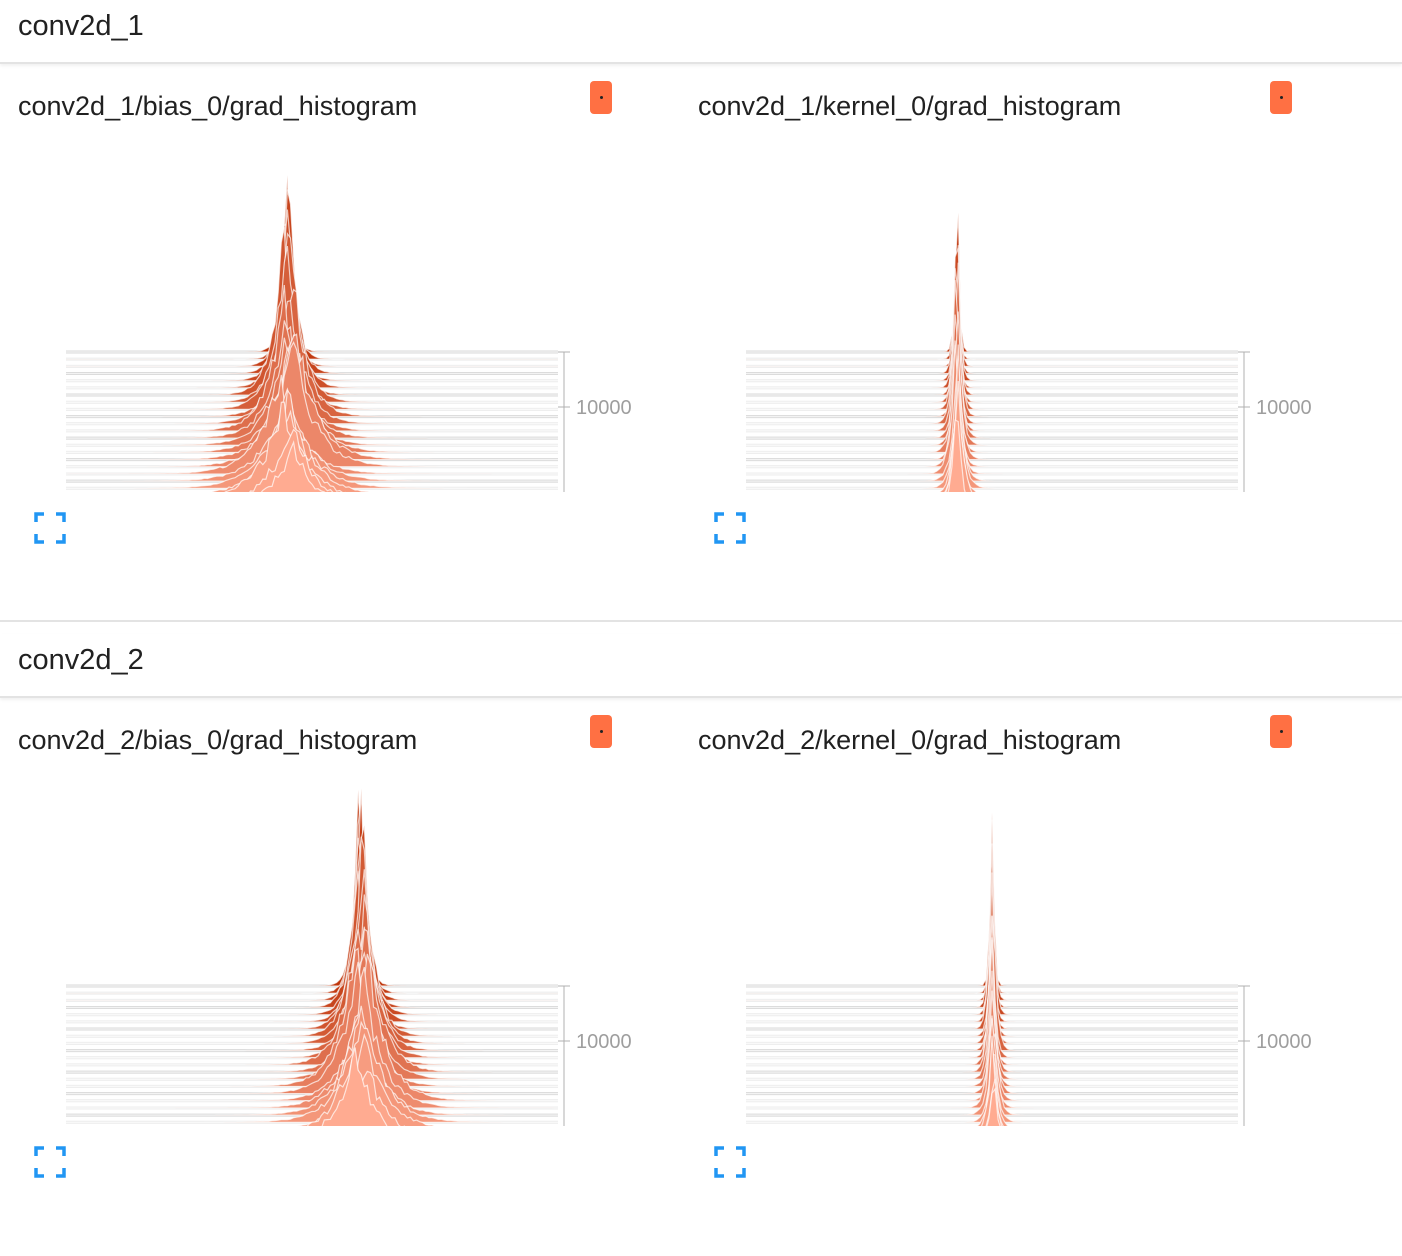  Describe the element at coordinates (81, 660) in the screenshot. I see `section-title: conv2d_2` at that location.